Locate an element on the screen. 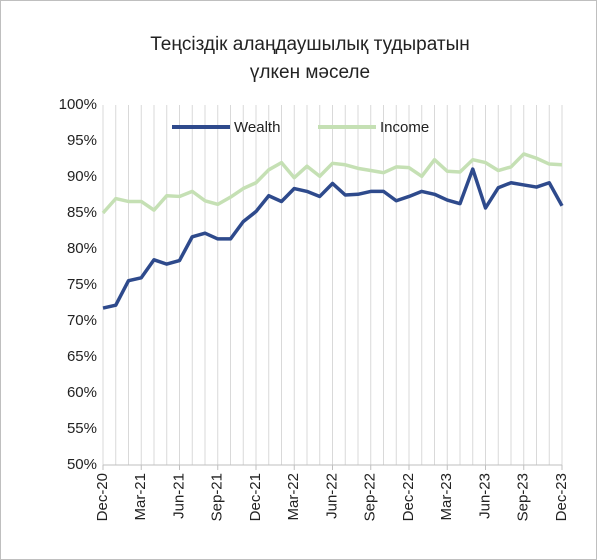 The width and height of the screenshot is (597, 560). x-tick-label: Sep-23 is located at coordinates (523, 497).